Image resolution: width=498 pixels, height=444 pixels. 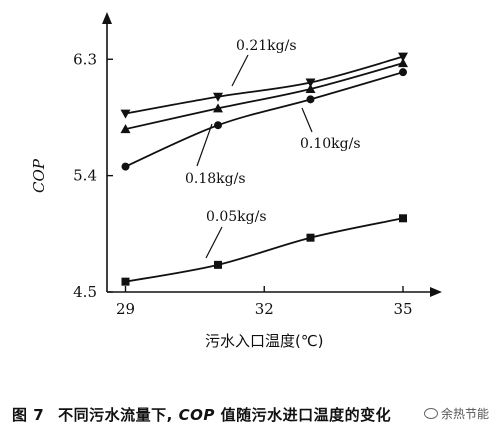 I want to click on figure-number: 图 7, so click(x=28, y=415).